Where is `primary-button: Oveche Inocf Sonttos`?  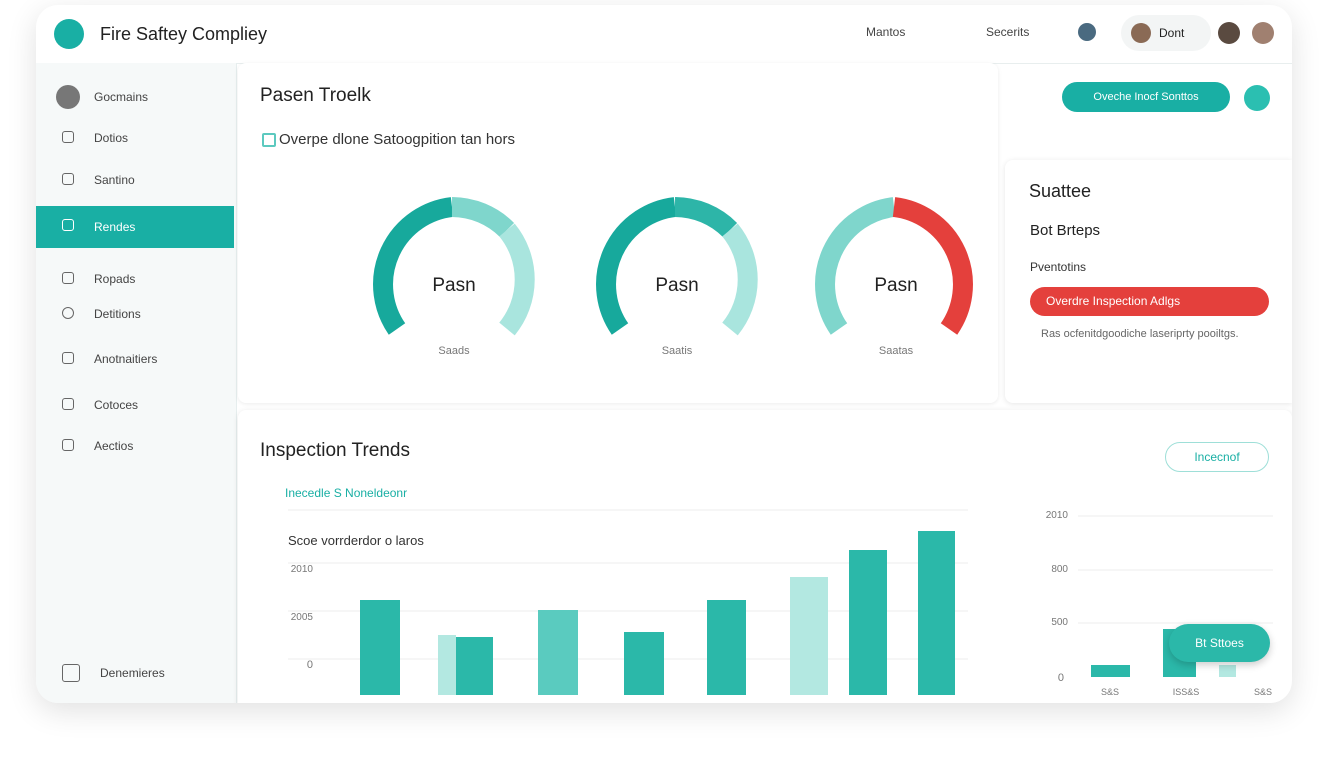
primary-button: Oveche Inocf Sonttos is located at coordinates (1146, 97).